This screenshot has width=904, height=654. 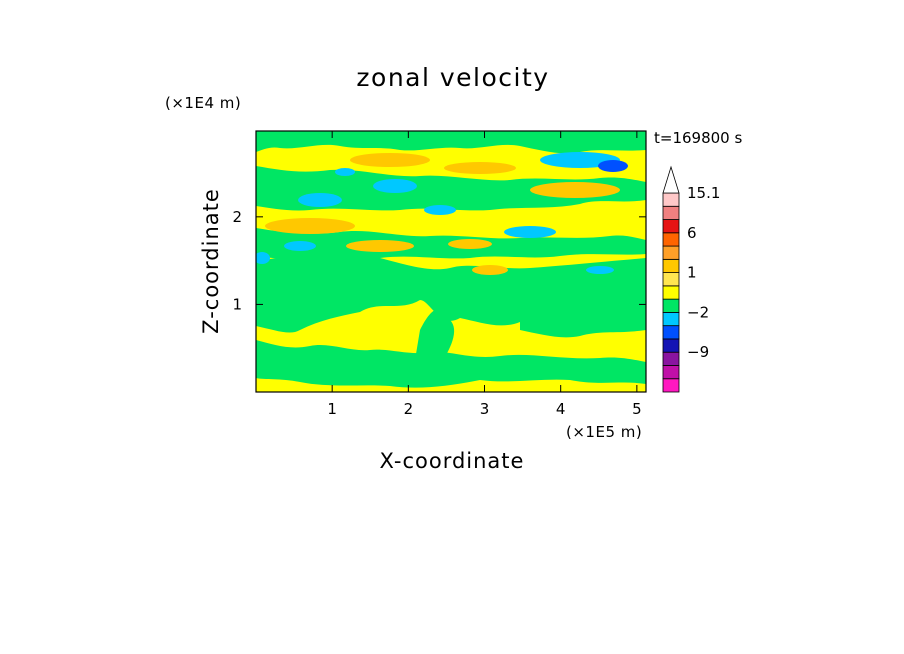 What do you see at coordinates (637, 409) in the screenshot?
I see `x-tick-label: 5` at bounding box center [637, 409].